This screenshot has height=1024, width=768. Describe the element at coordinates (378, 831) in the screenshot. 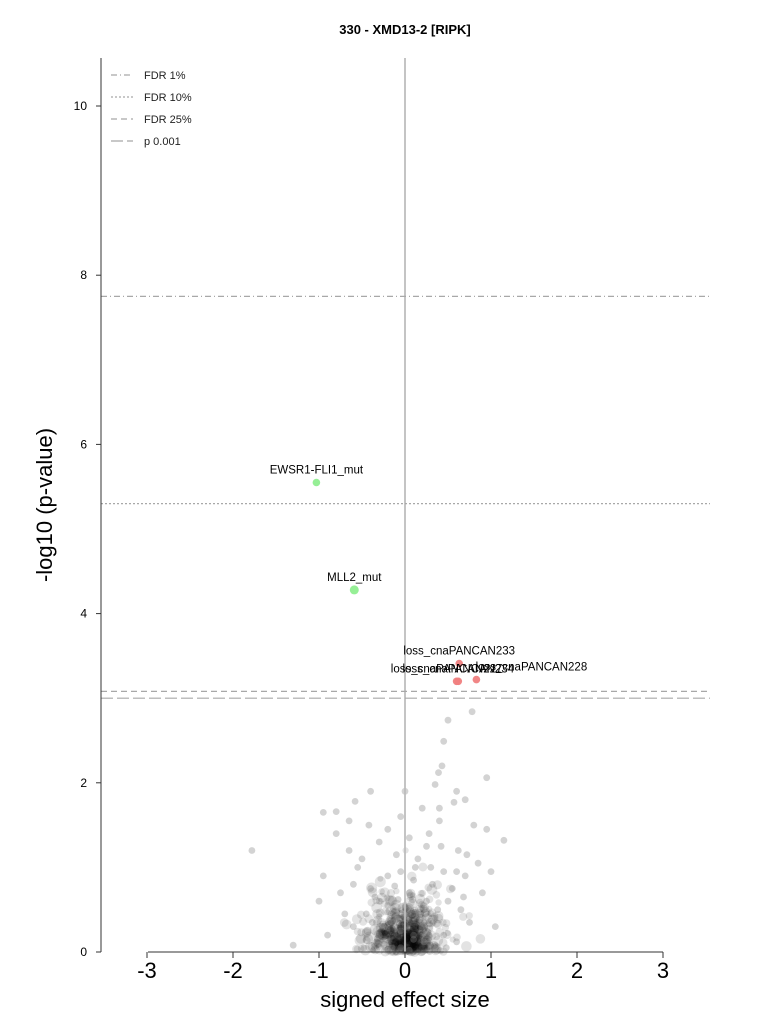

I see `background-points` at that location.